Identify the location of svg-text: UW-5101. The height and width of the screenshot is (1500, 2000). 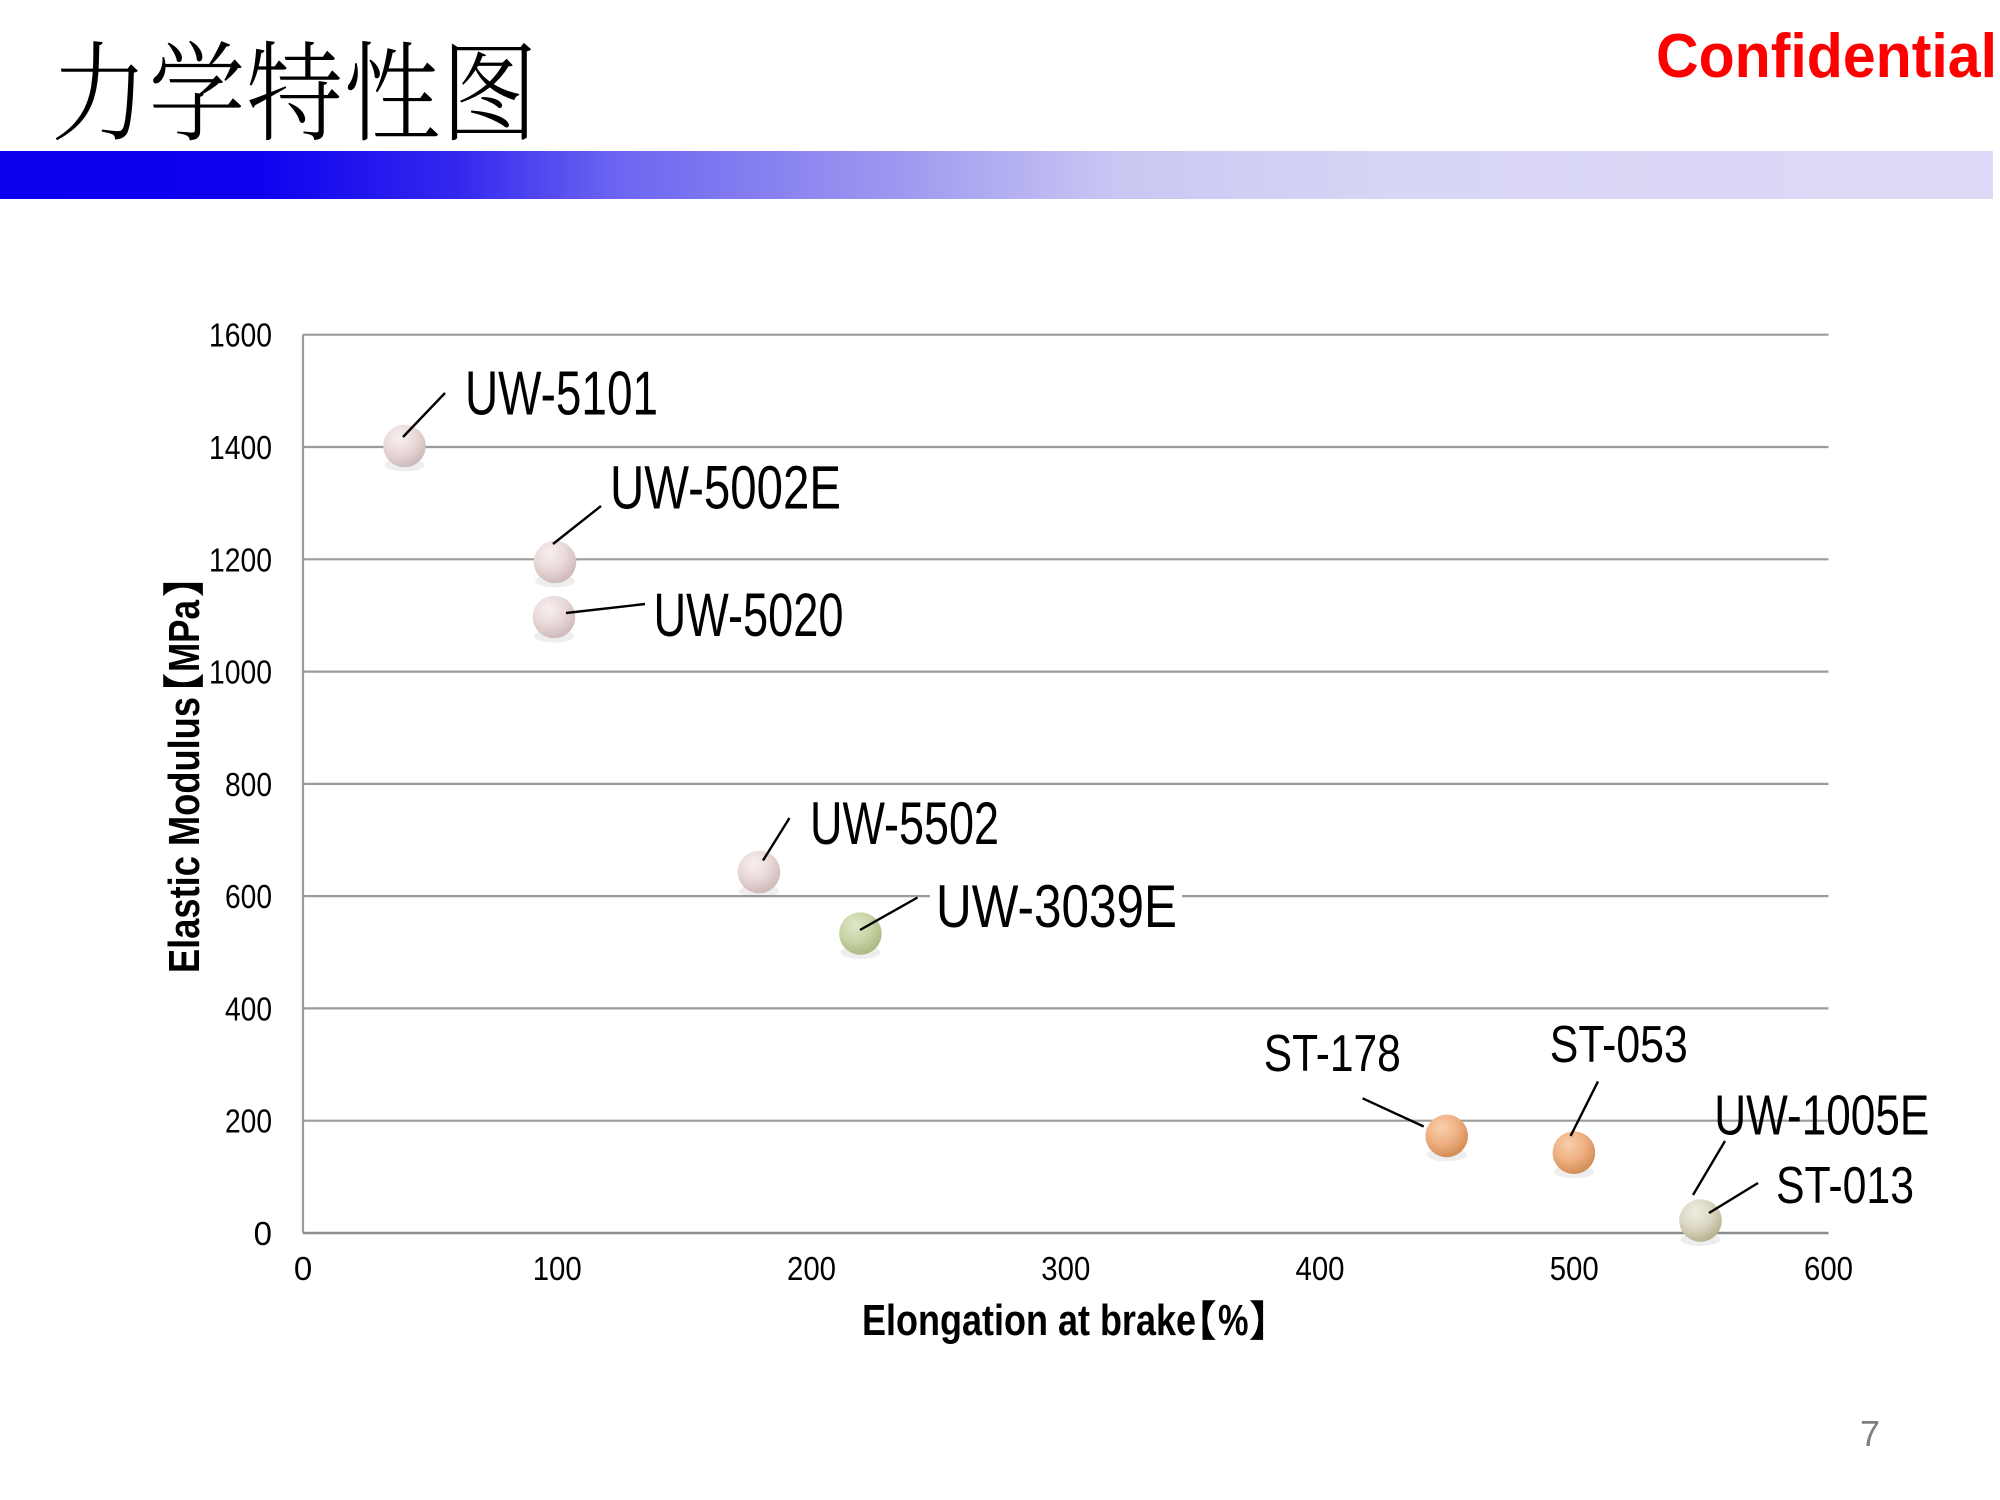
(561, 394).